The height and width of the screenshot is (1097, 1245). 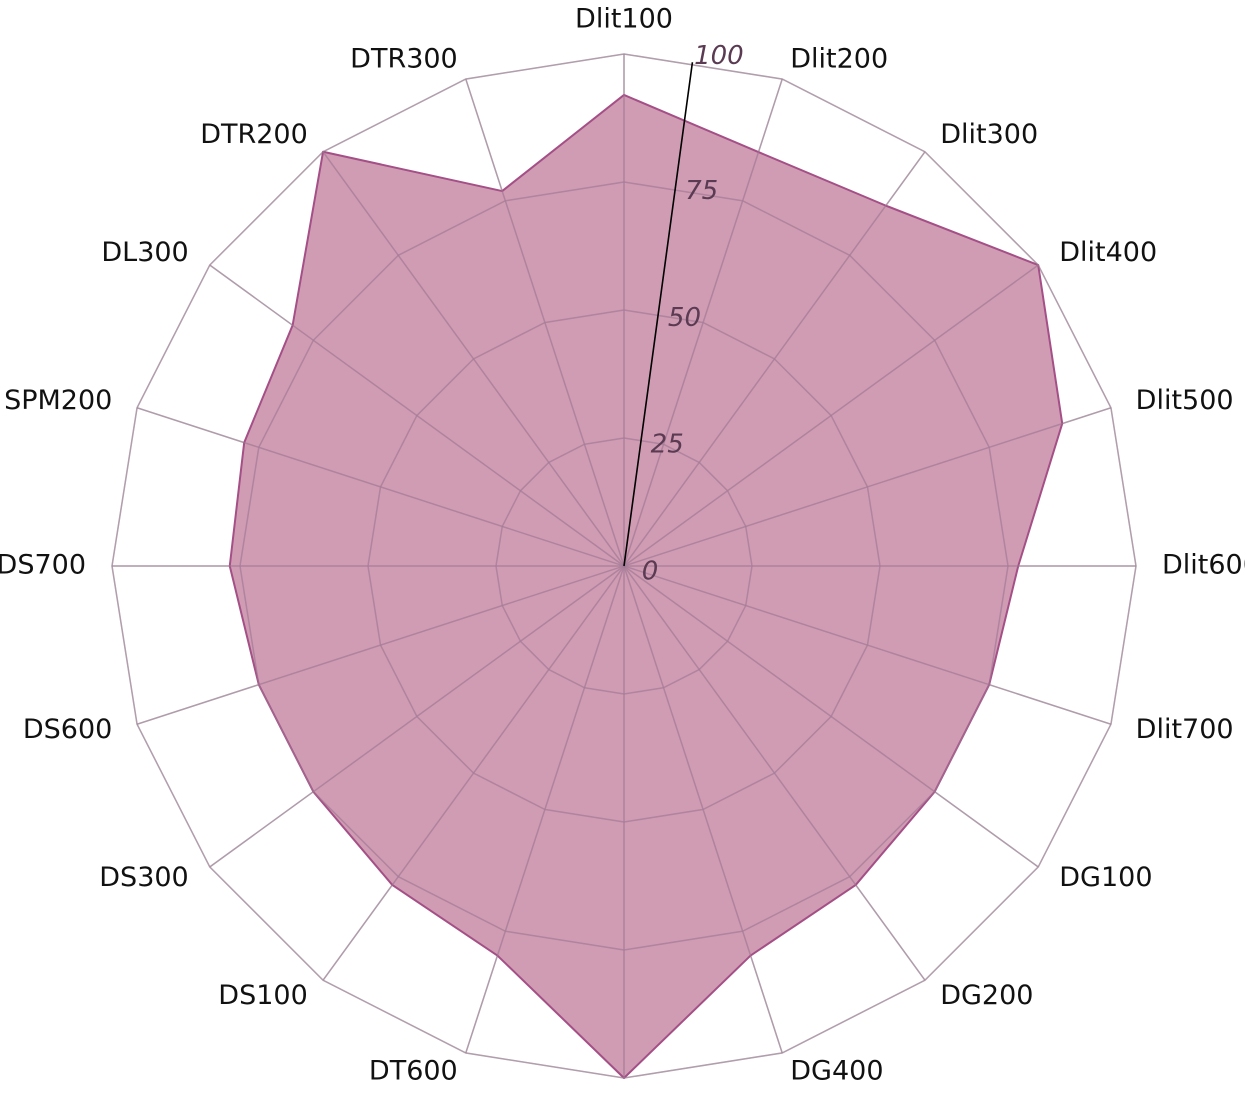 I want to click on spoke-overlay-Dlit200, so click(x=703, y=322).